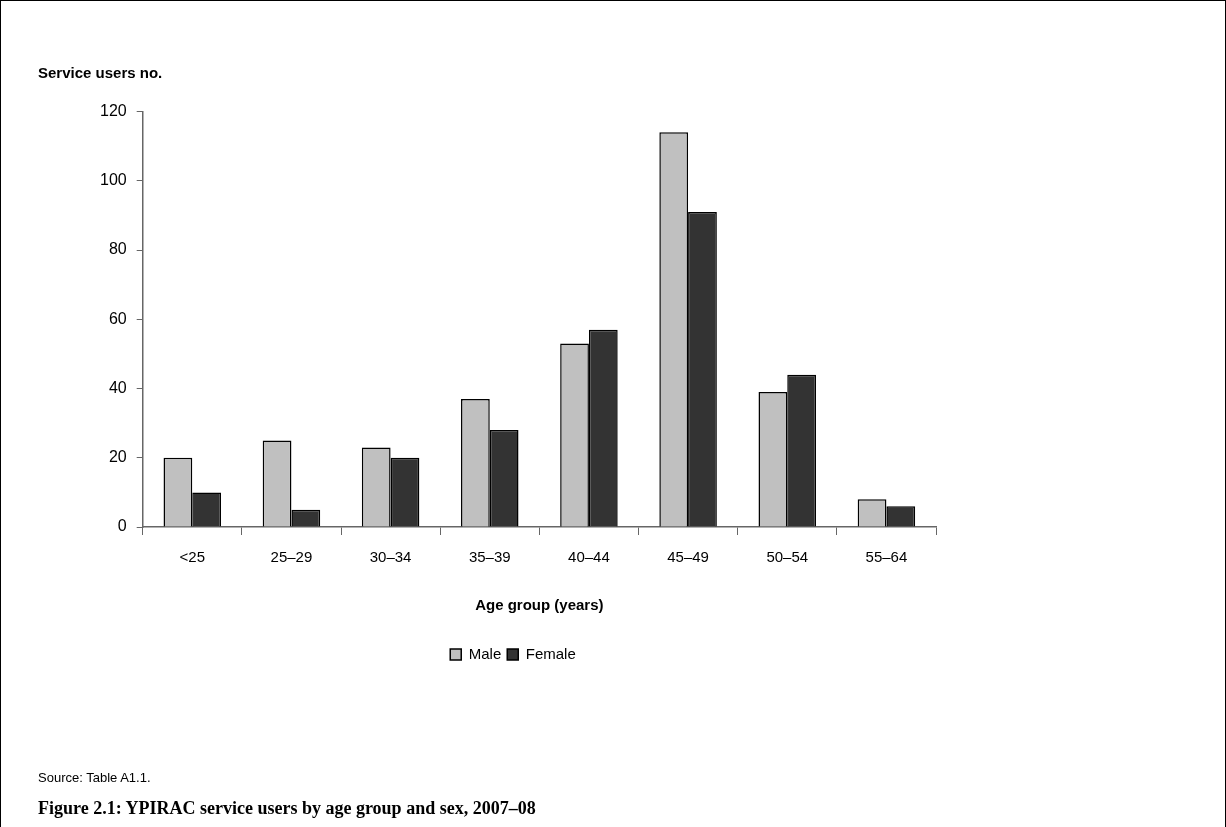 The image size is (1226, 827). I want to click on x-tick-label: 30–34, so click(390, 557).